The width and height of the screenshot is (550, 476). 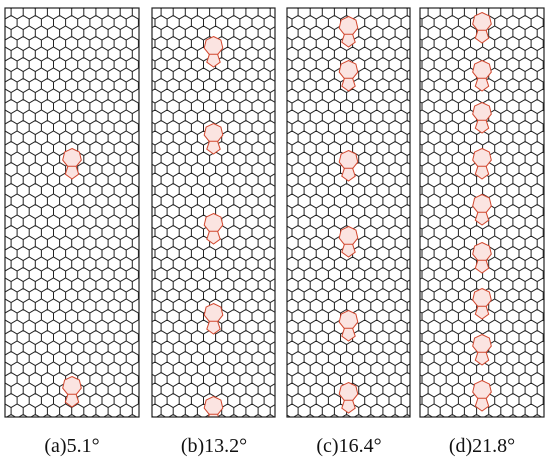 I want to click on panel-label: (a)5.1°, so click(x=71, y=446).